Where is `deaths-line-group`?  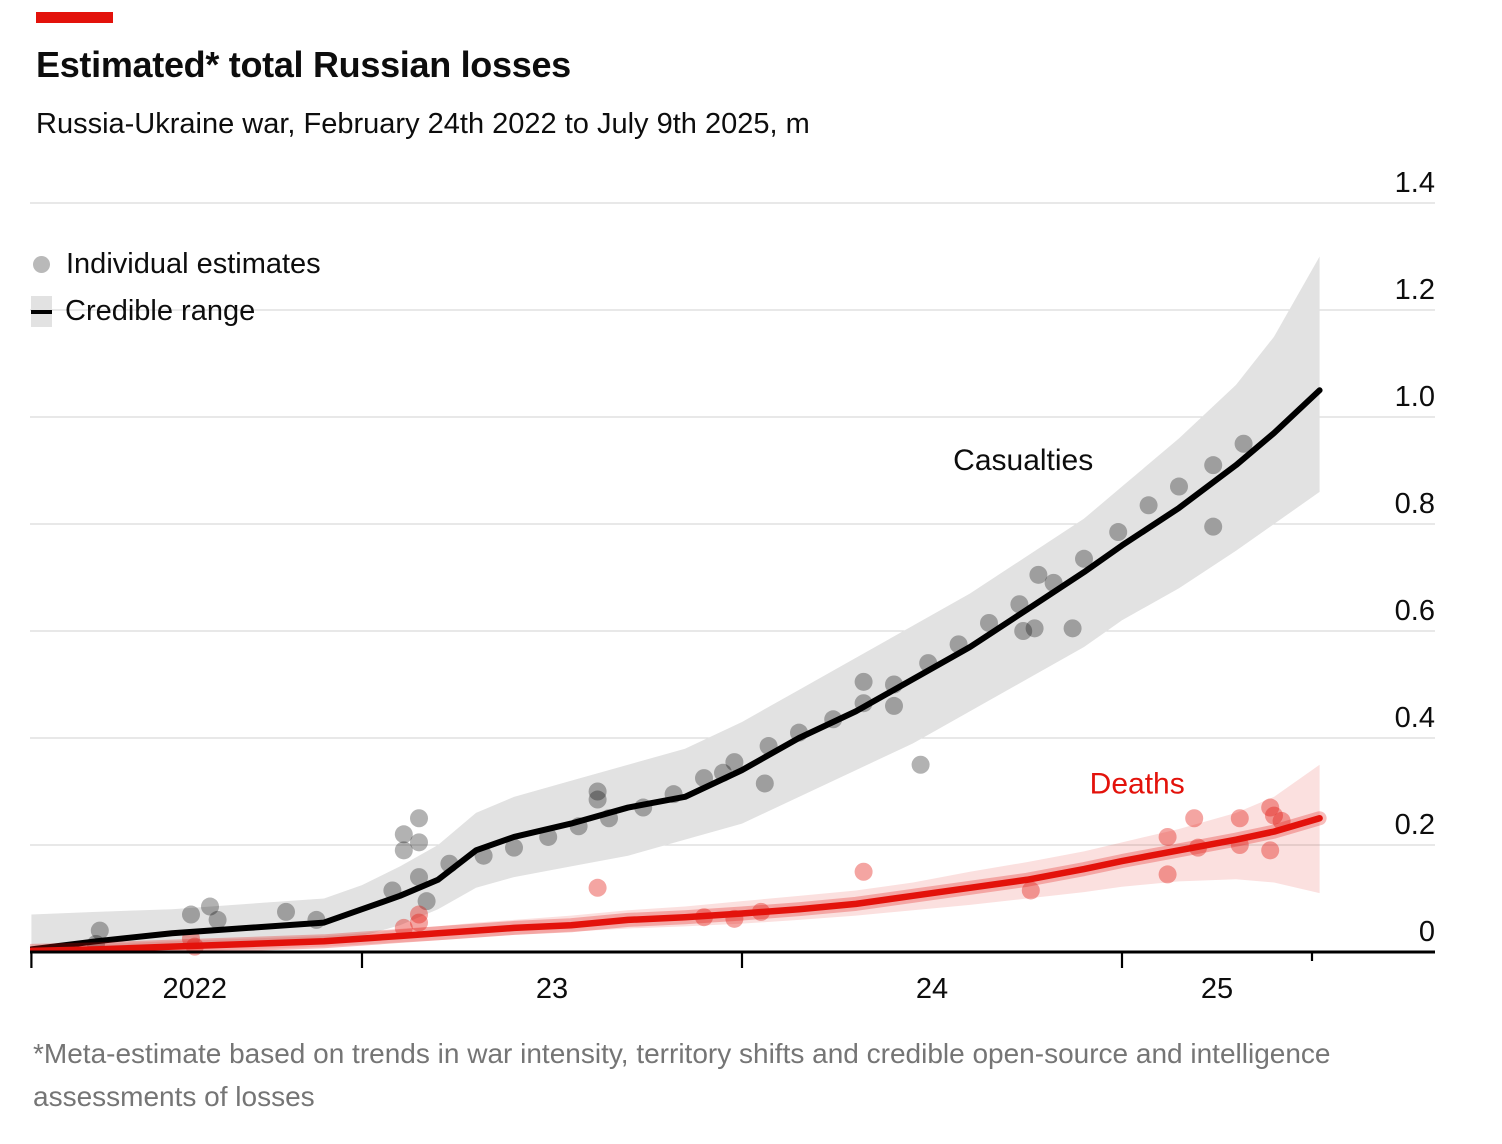 deaths-line-group is located at coordinates (678, 881).